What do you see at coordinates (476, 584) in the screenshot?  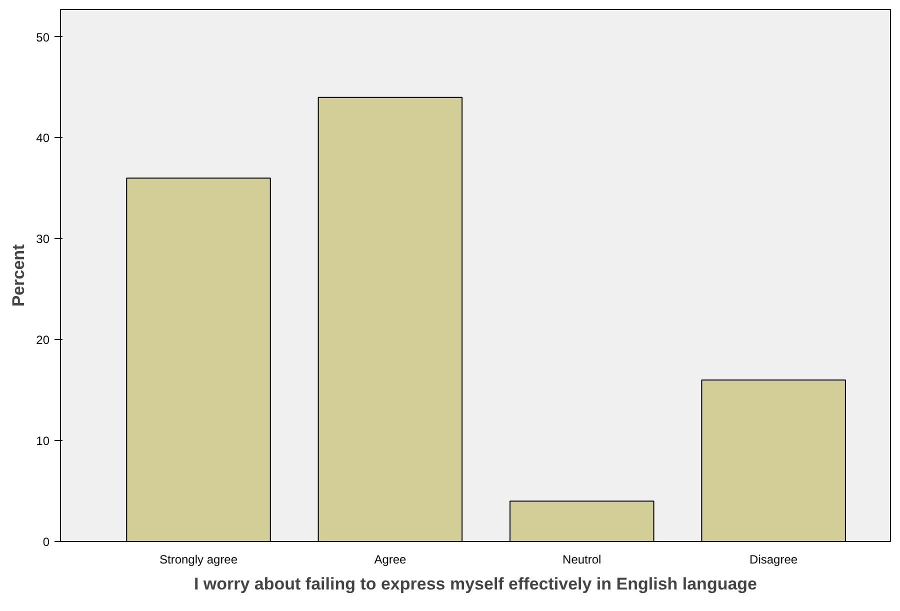 I see `x-axis-title: I worry about failing to express myself effectively in English language` at bounding box center [476, 584].